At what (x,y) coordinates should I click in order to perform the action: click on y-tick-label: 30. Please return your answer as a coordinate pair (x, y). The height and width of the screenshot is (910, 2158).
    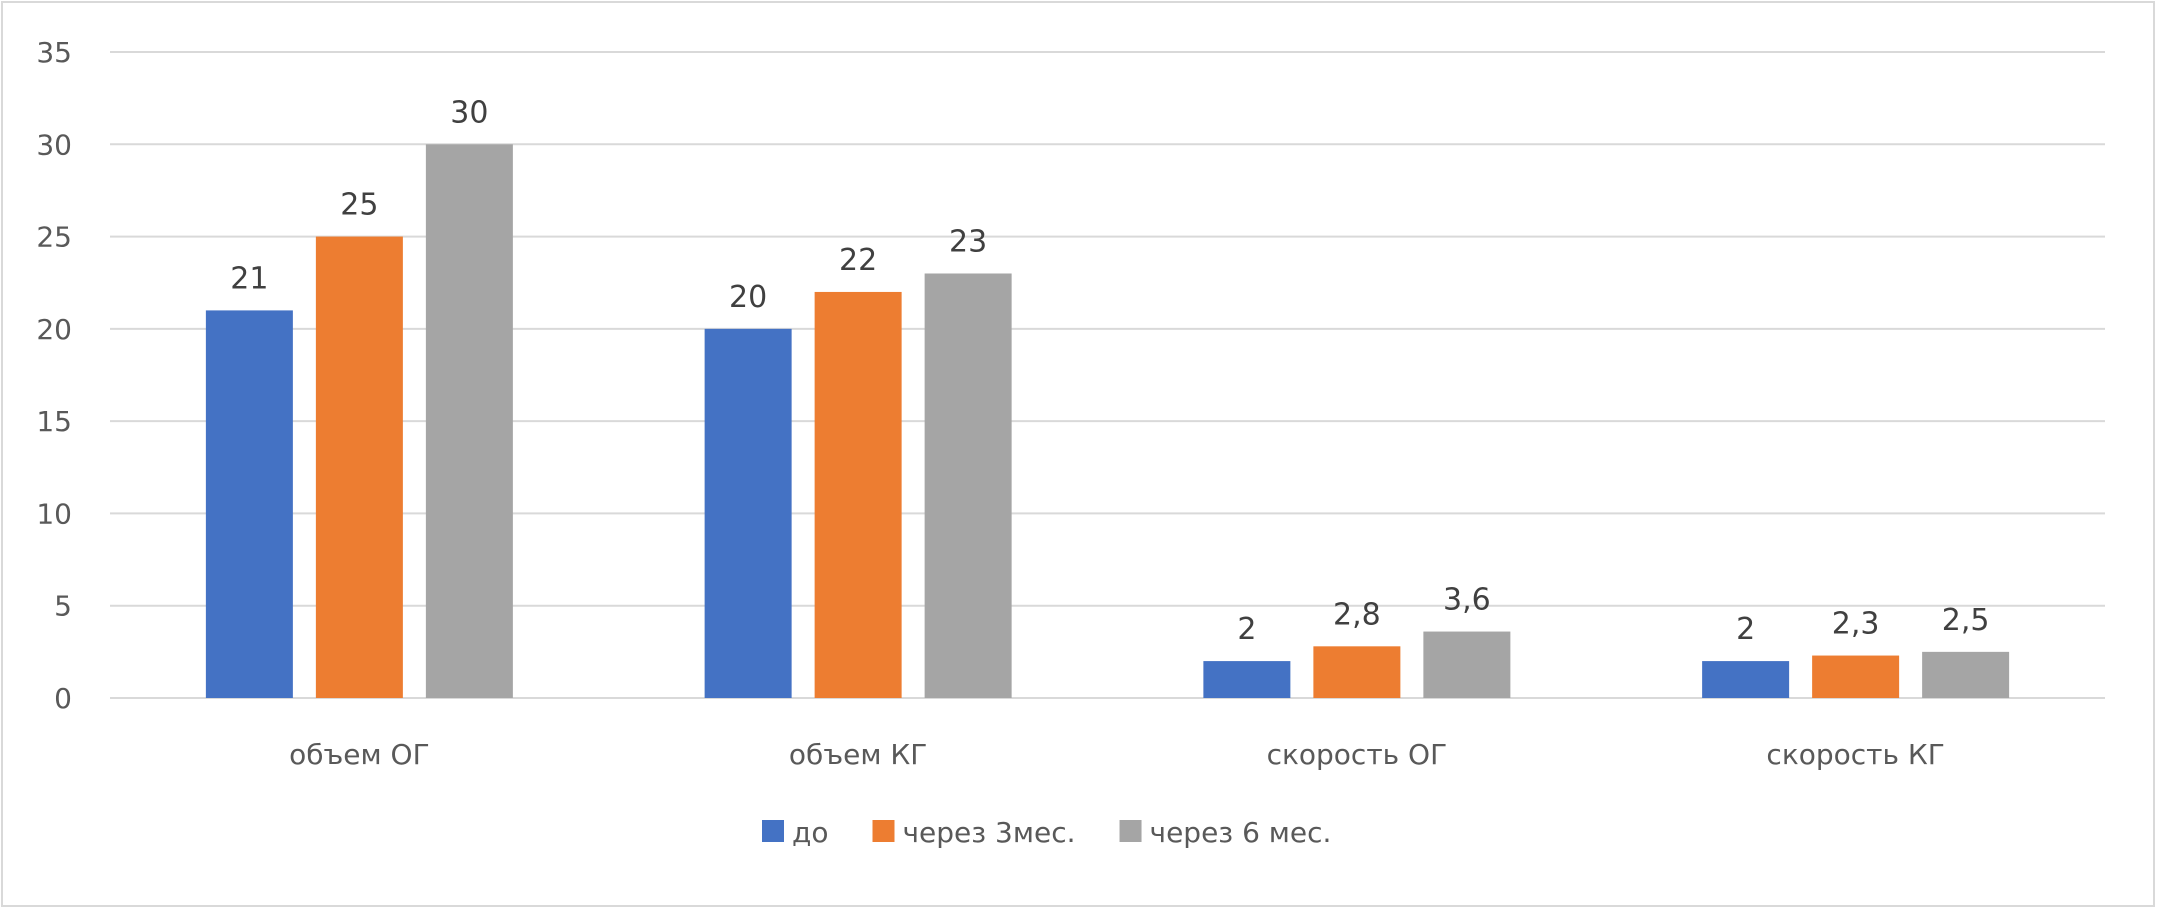
    Looking at the image, I should click on (54, 144).